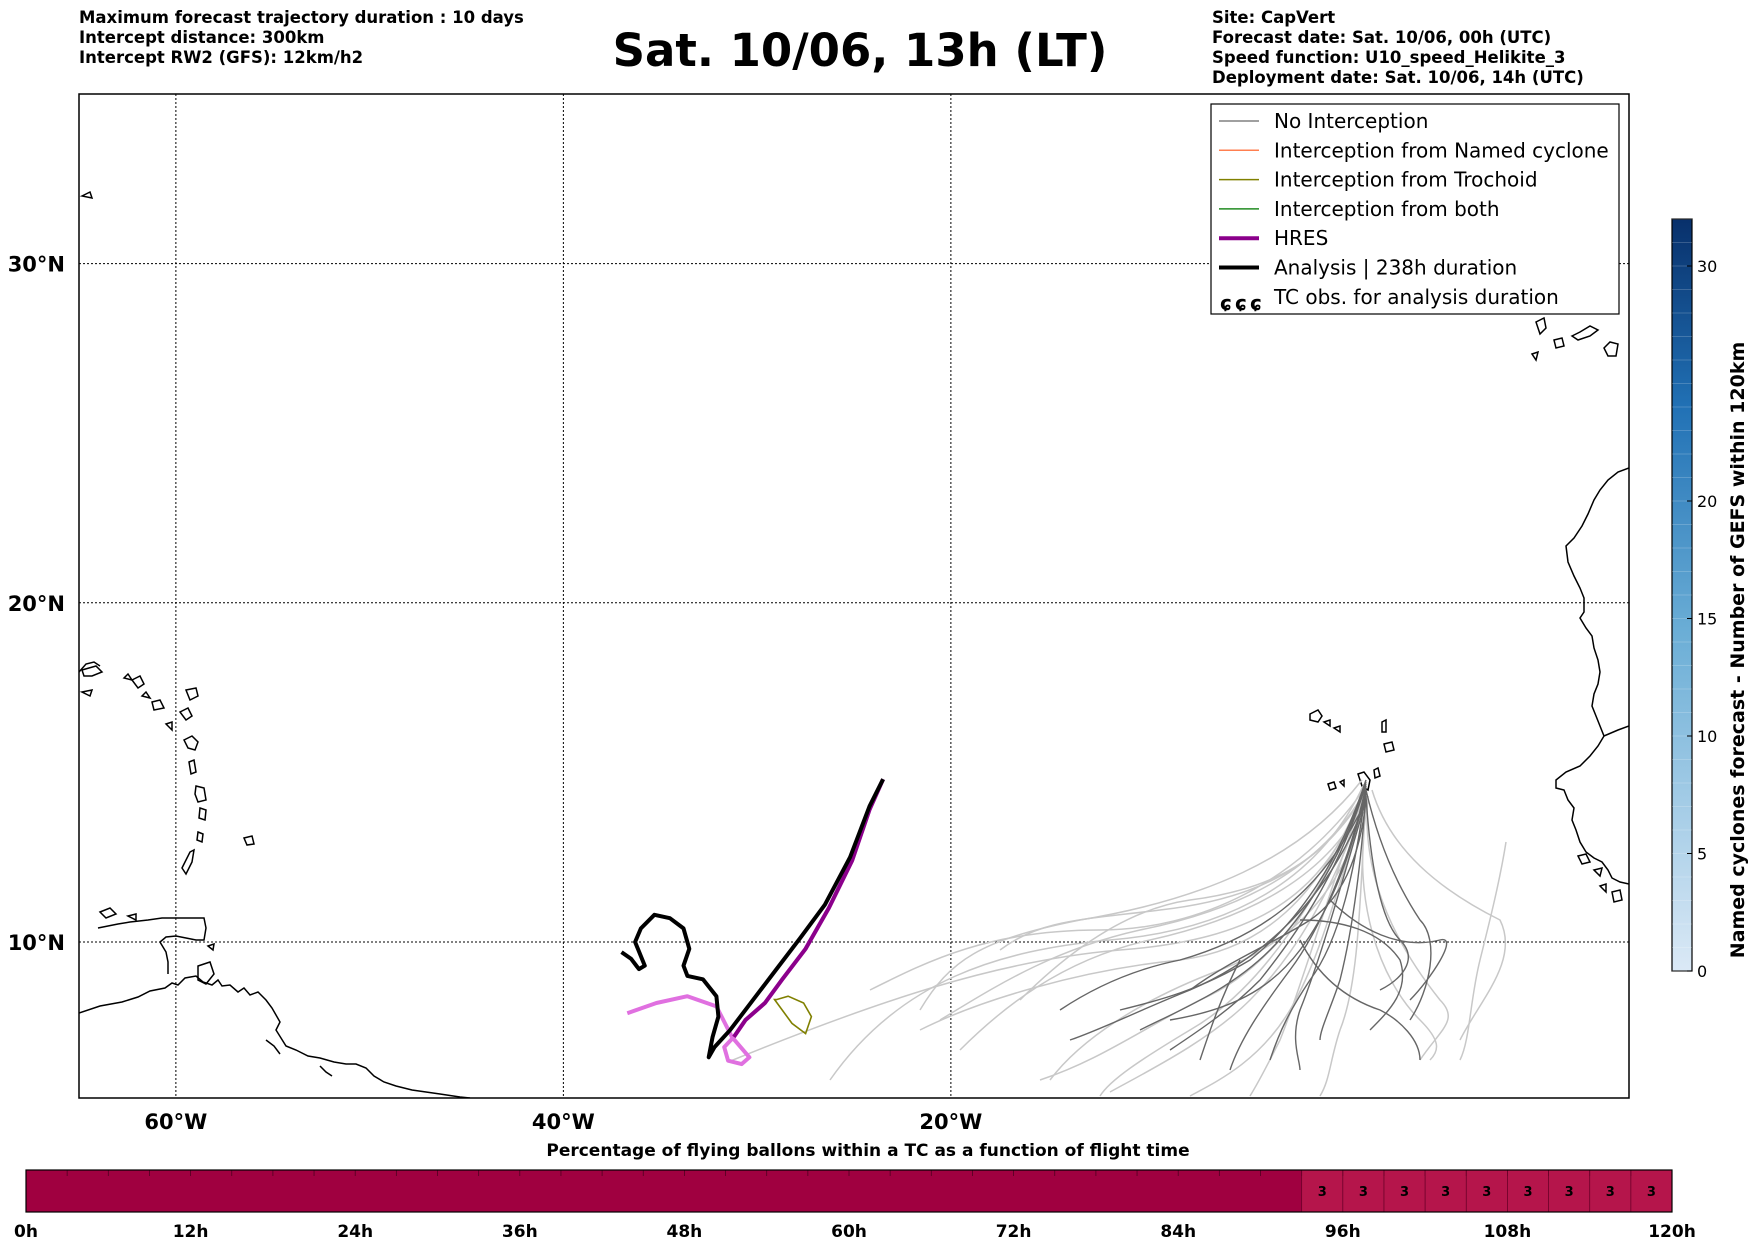 This screenshot has height=1241, width=1752. I want to click on legend-label: Interception from Named cyclone, so click(1441, 150).